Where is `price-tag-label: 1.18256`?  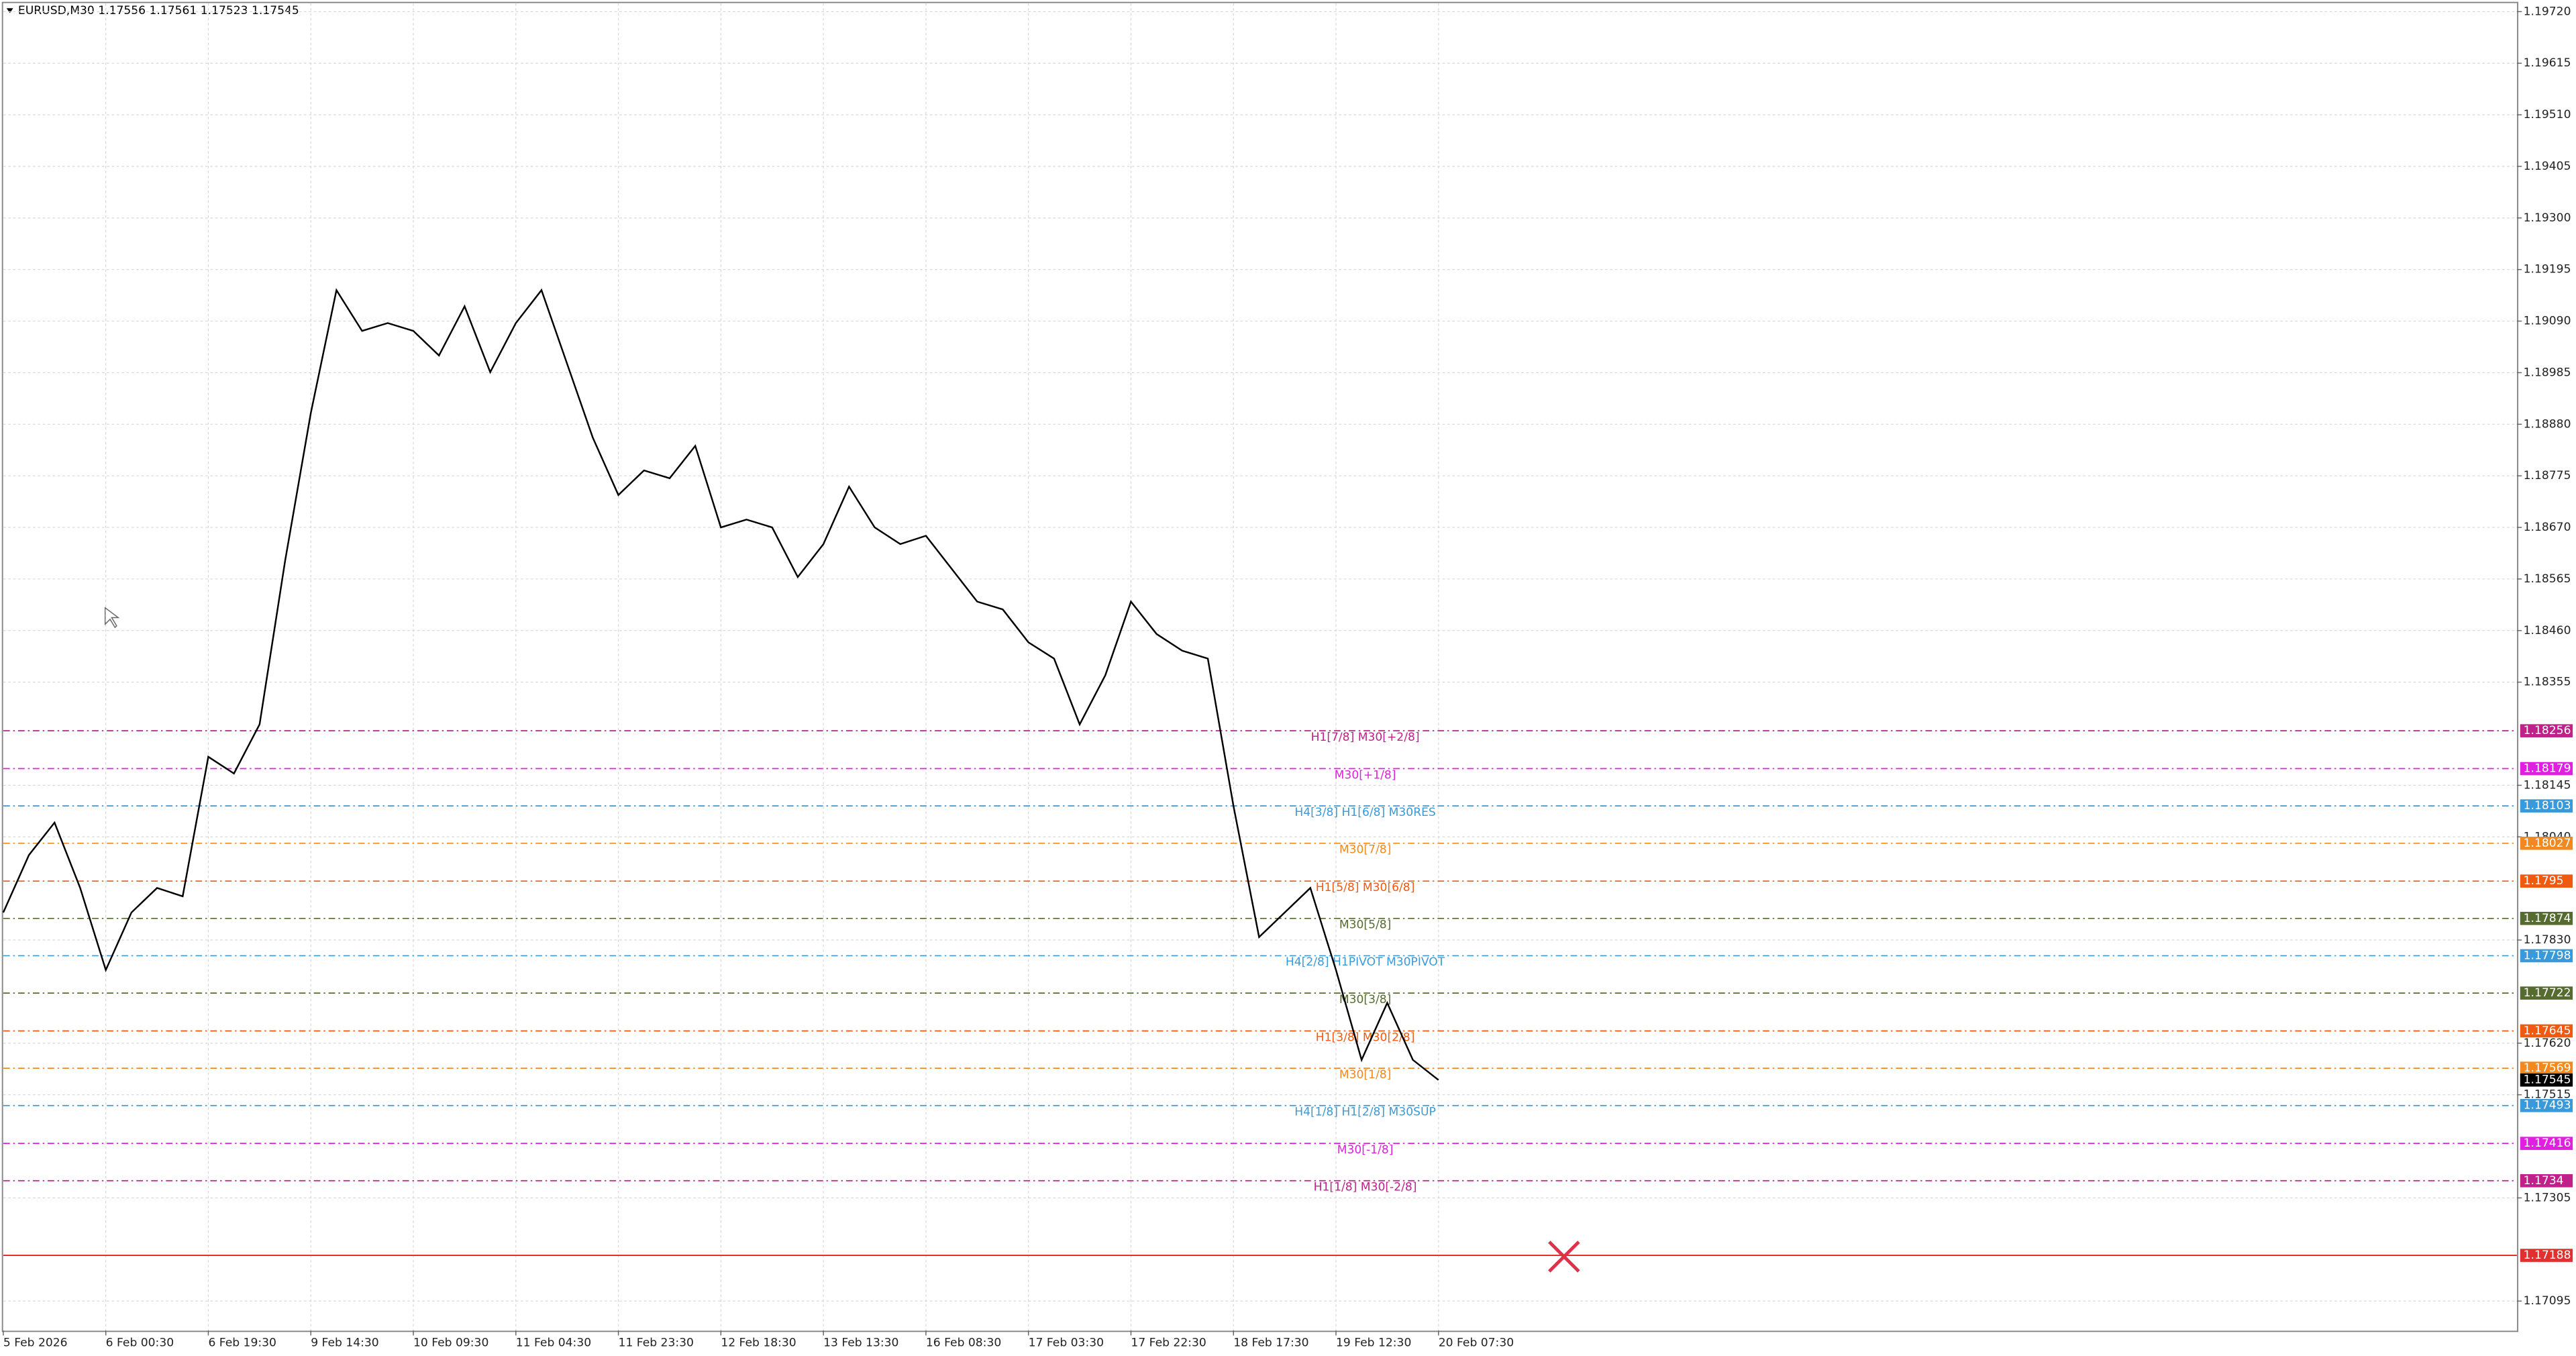 price-tag-label: 1.18256 is located at coordinates (2547, 730).